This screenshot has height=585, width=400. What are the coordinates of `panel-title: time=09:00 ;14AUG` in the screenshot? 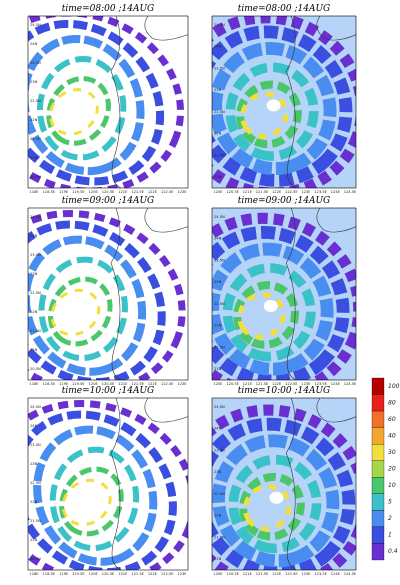 It's located at (284, 201).